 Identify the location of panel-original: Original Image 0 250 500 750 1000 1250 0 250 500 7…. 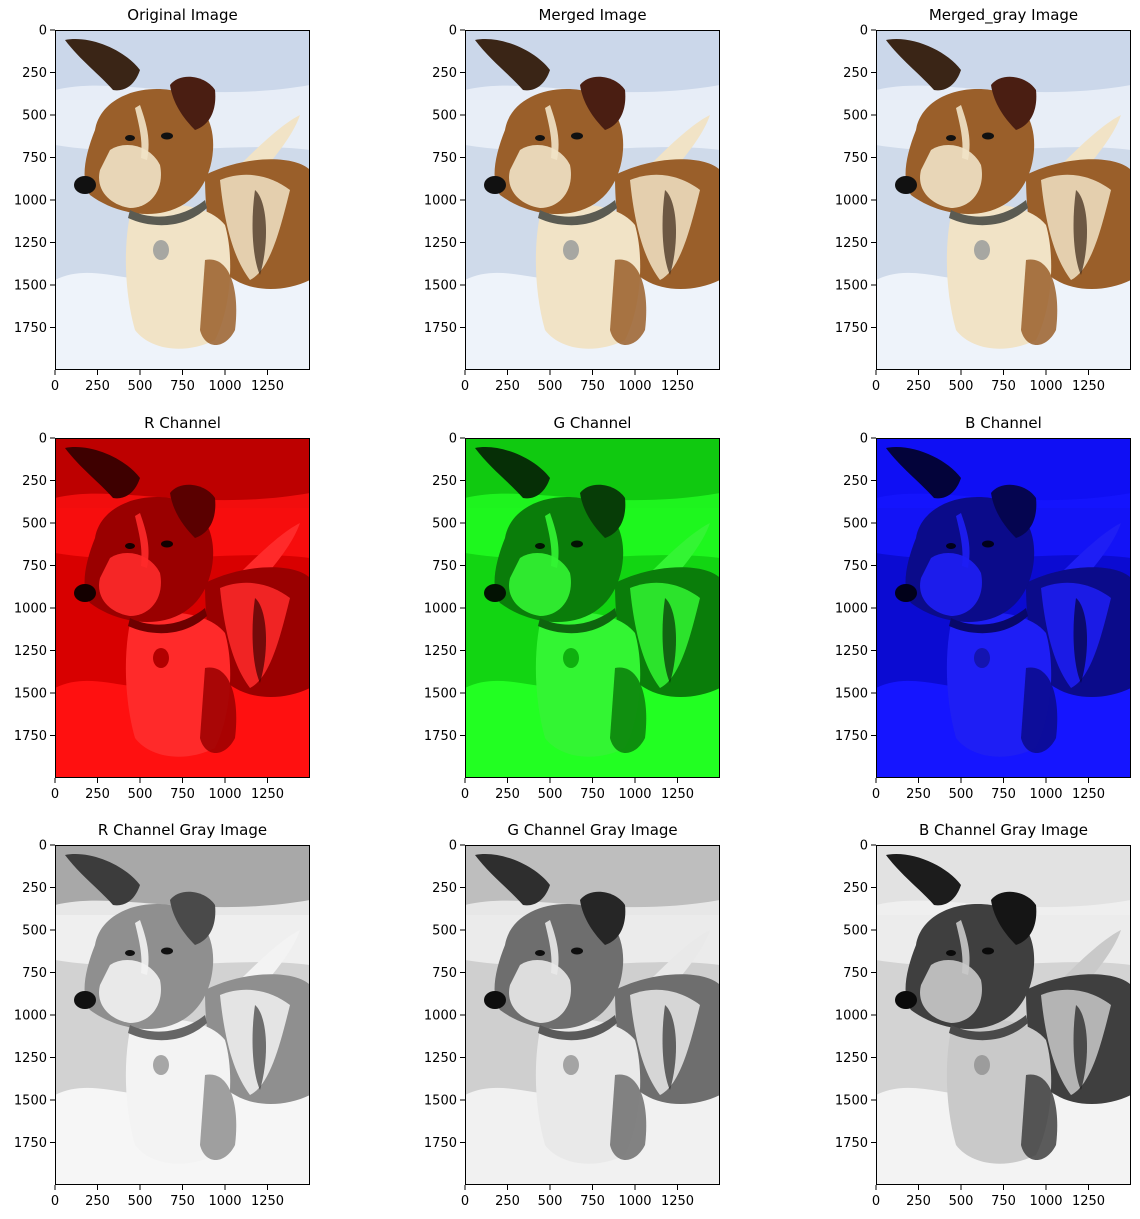
(155, 197).